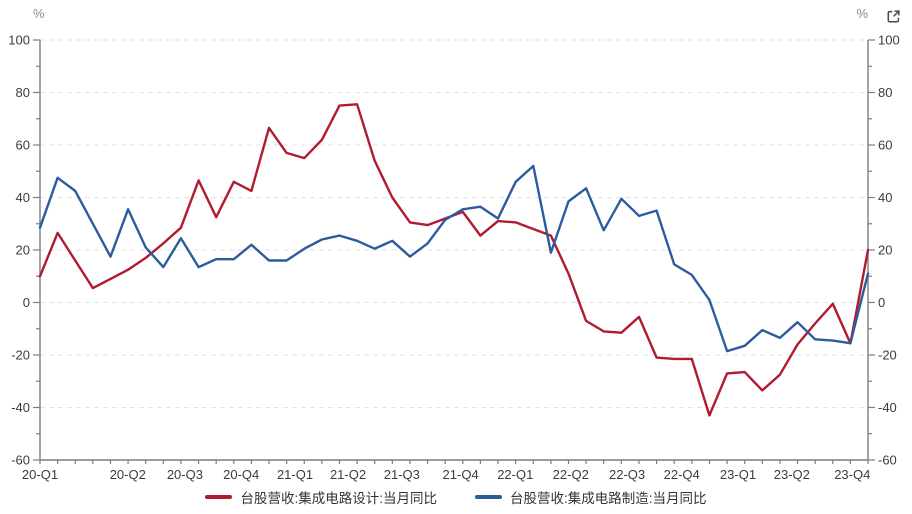 The height and width of the screenshot is (514, 912). What do you see at coordinates (571, 474) in the screenshot?
I see `svg-text: 22-Q2` at bounding box center [571, 474].